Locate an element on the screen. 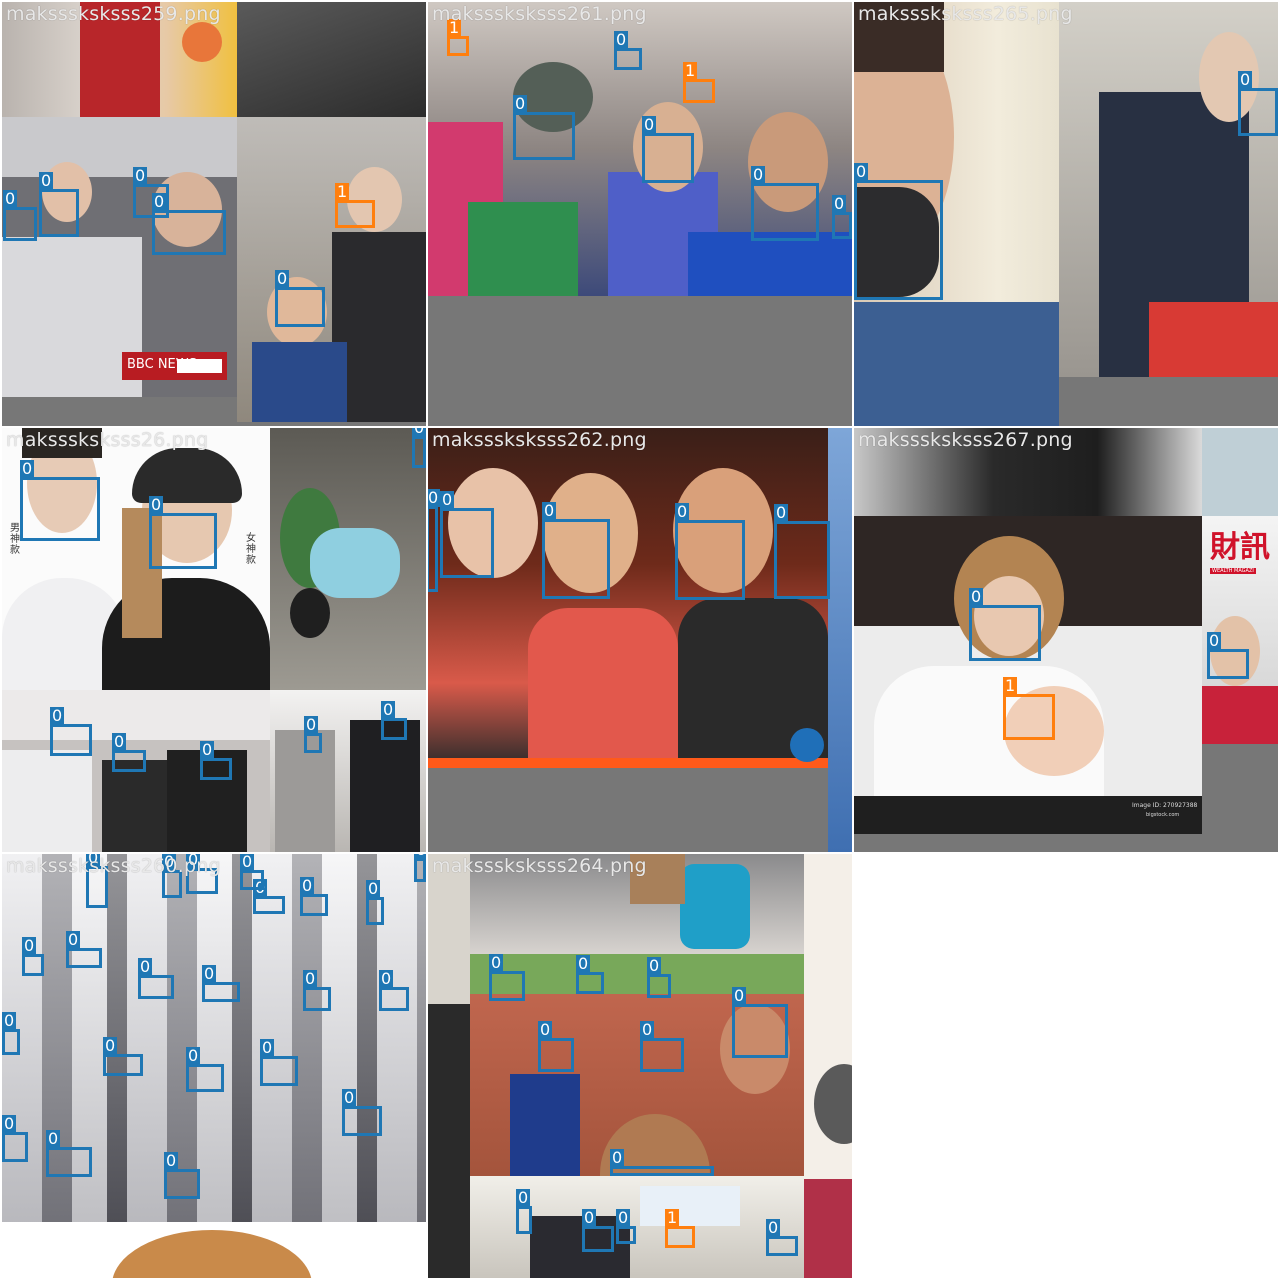 The width and height of the screenshot is (1280, 1280). box-267-0: 0 is located at coordinates (1005, 624).